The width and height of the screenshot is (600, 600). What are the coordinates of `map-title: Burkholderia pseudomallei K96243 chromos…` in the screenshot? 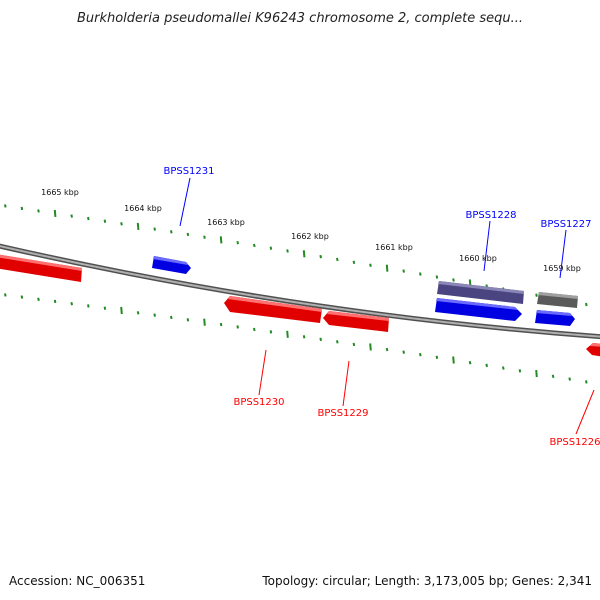 It's located at (300, 18).